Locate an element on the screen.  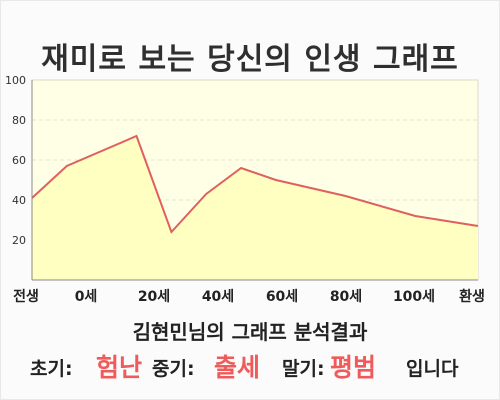
analysis-subtitle: 김현민님의 그래프 분석결과 is located at coordinates (250, 332).